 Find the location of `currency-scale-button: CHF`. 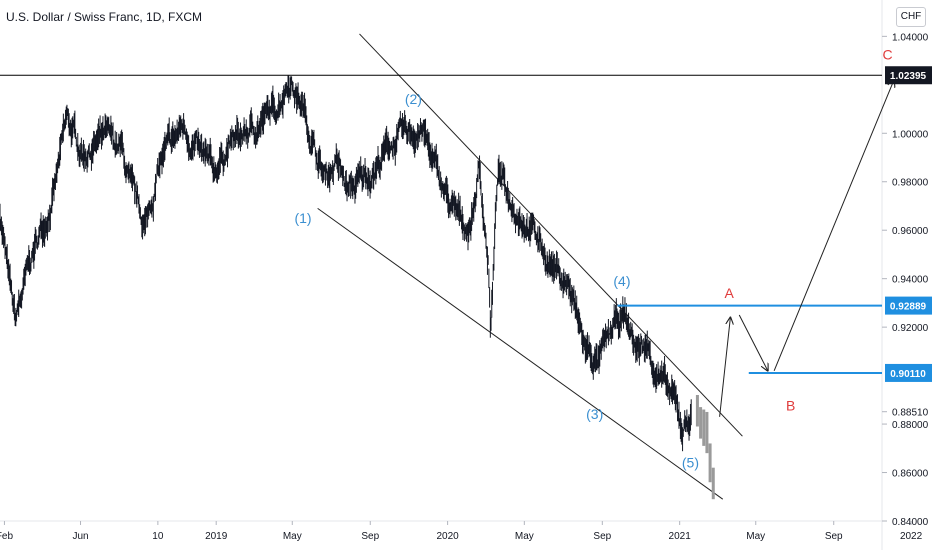

currency-scale-button: CHF is located at coordinates (911, 17).